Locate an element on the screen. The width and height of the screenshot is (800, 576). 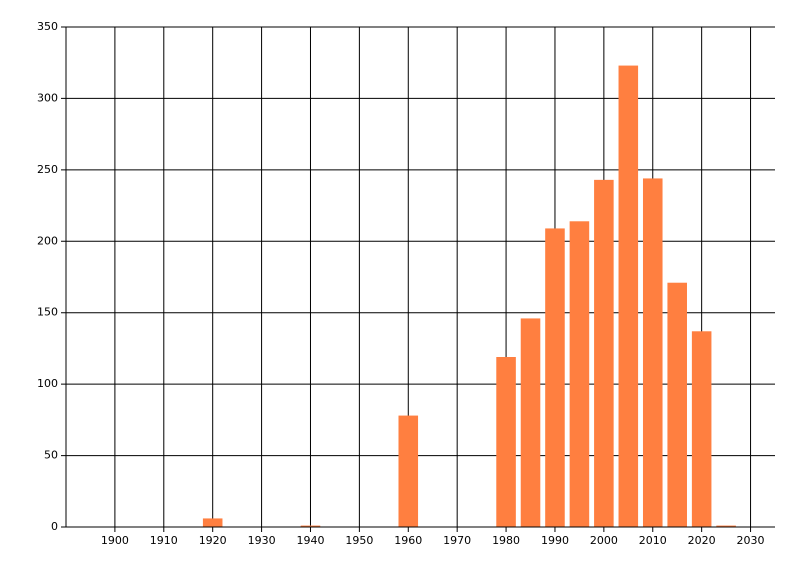
x-tick-label: 1940 is located at coordinates (310, 540).